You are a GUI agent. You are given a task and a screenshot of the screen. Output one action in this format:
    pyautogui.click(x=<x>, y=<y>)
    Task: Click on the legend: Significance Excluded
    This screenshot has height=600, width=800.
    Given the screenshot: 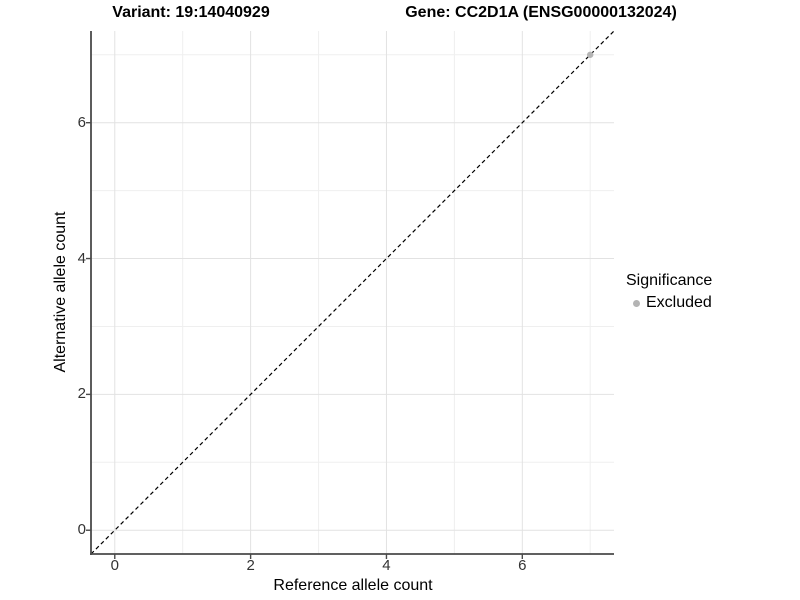 What is the action you would take?
    pyautogui.click(x=669, y=291)
    